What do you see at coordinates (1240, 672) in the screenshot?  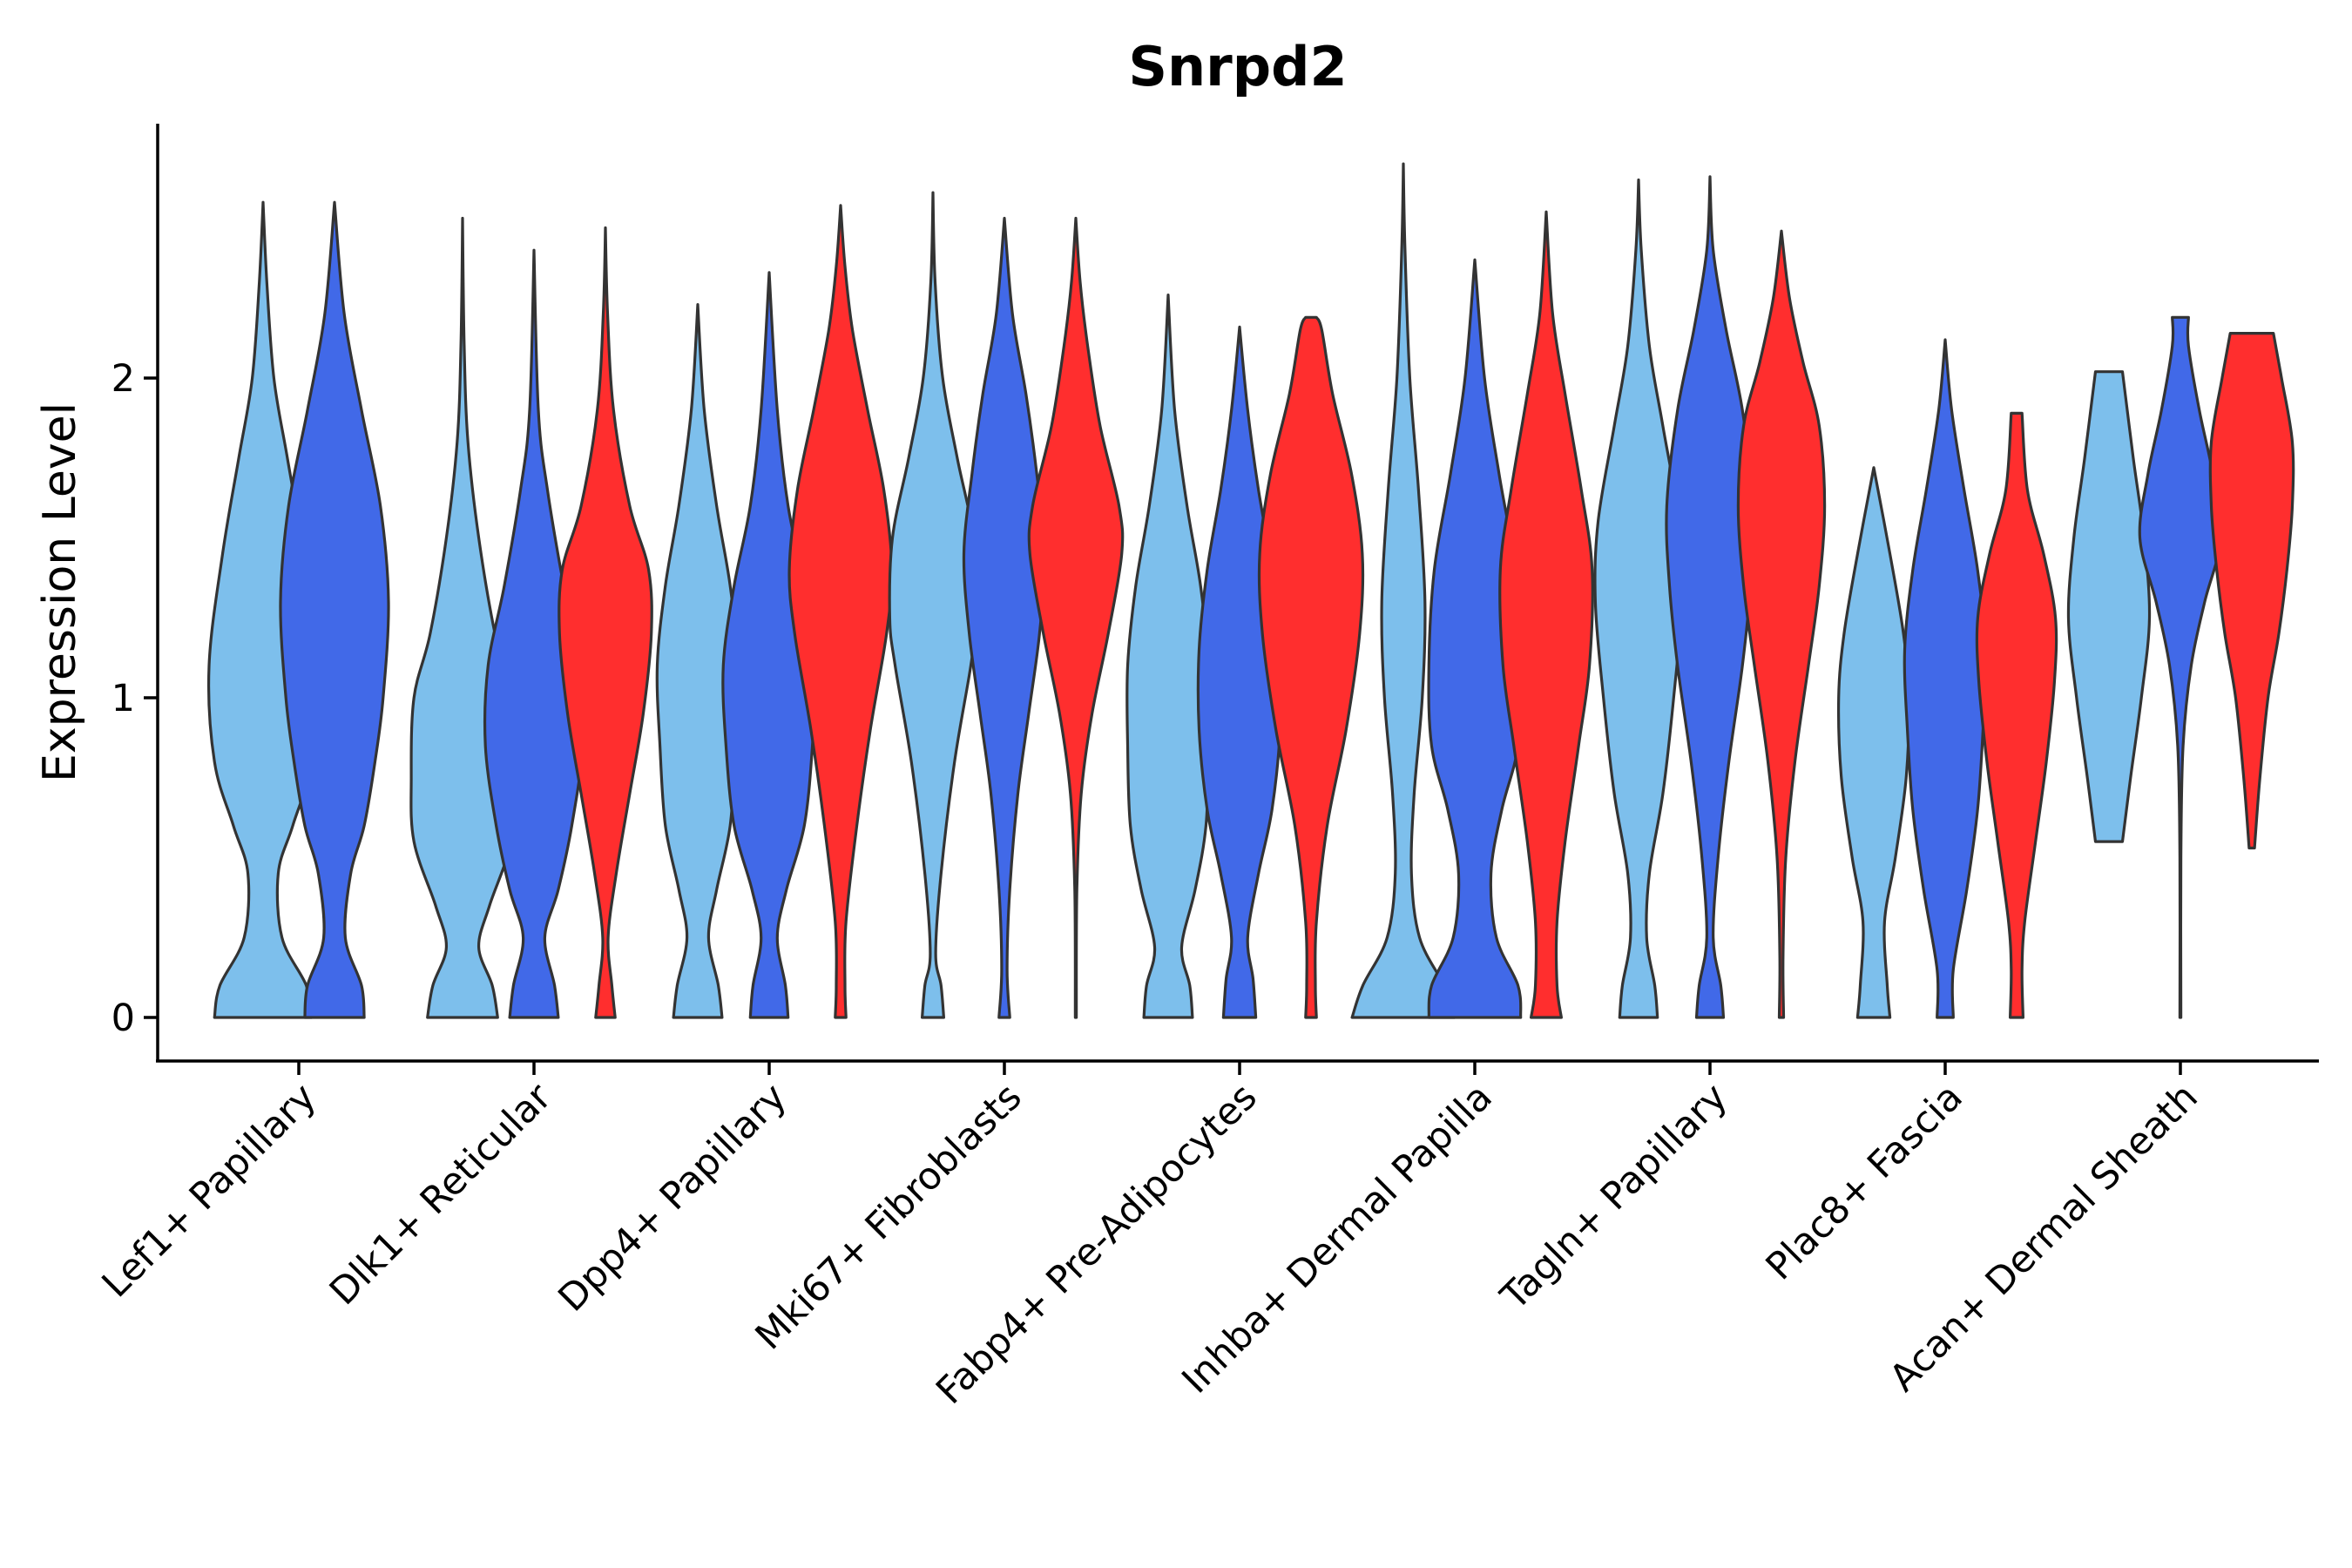 I see `violin-fabp4-pre-adipocytes-royal-blue` at bounding box center [1240, 672].